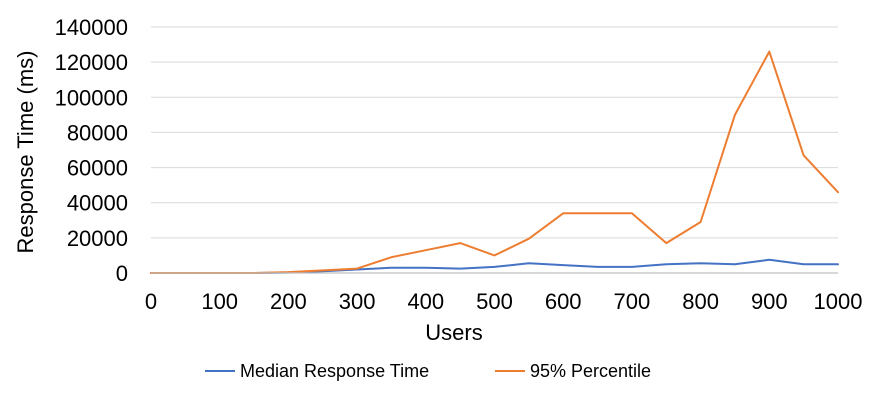  What do you see at coordinates (769, 301) in the screenshot?
I see `x-tick-label-9: 900` at bounding box center [769, 301].